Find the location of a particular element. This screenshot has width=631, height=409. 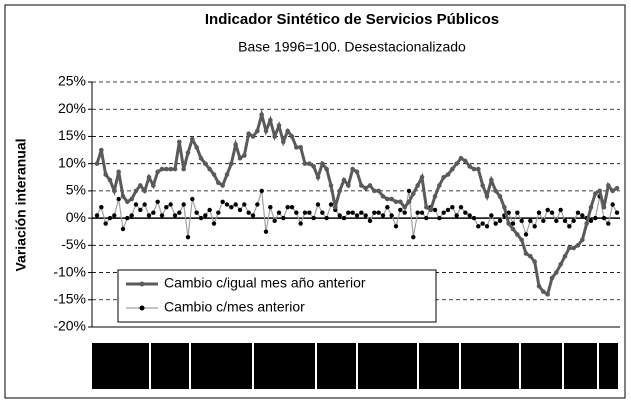

y-tick-label: 0% is located at coordinates (76, 217).